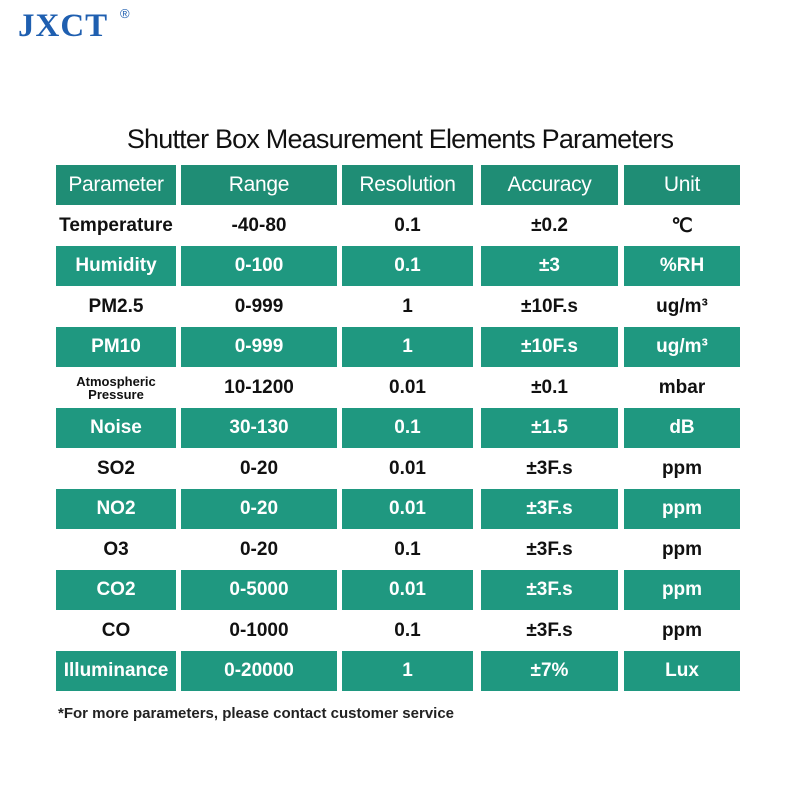  What do you see at coordinates (682, 387) in the screenshot?
I see `cell-unit: mbar` at bounding box center [682, 387].